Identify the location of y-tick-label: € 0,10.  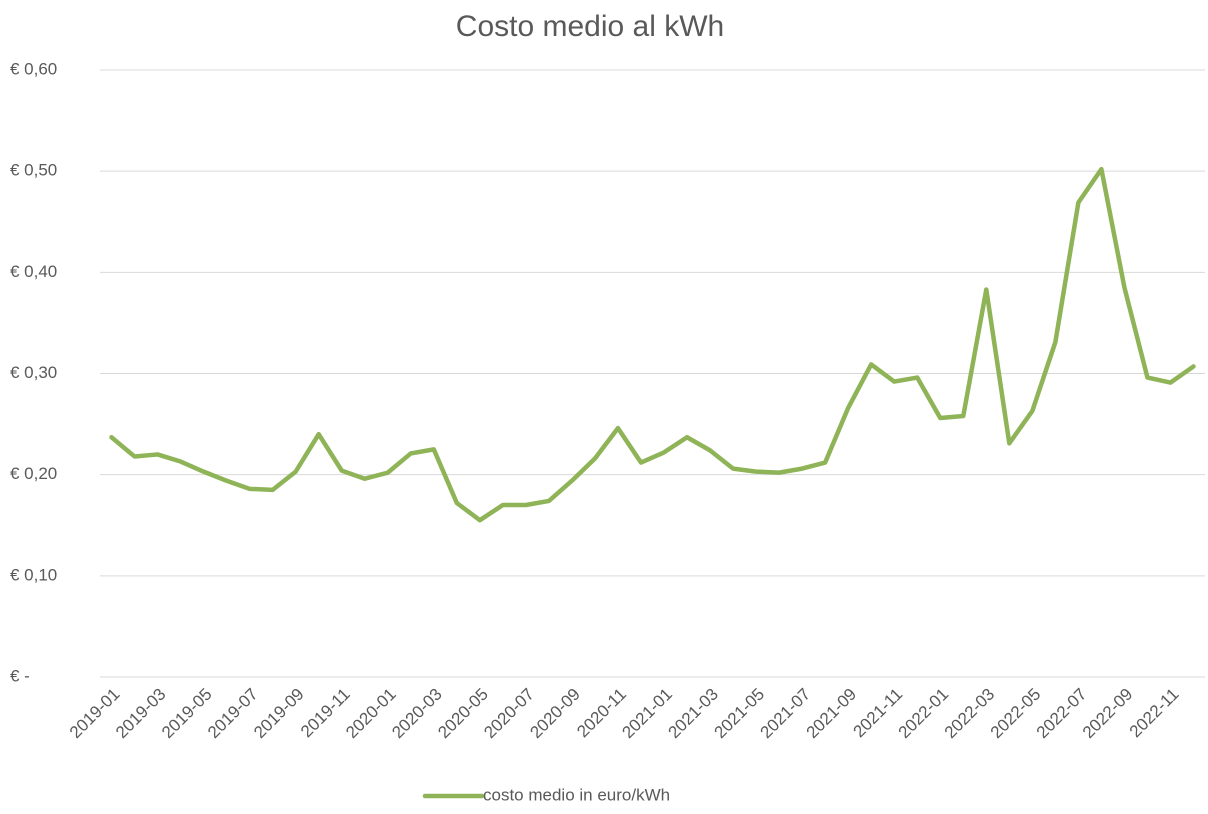
(33, 574).